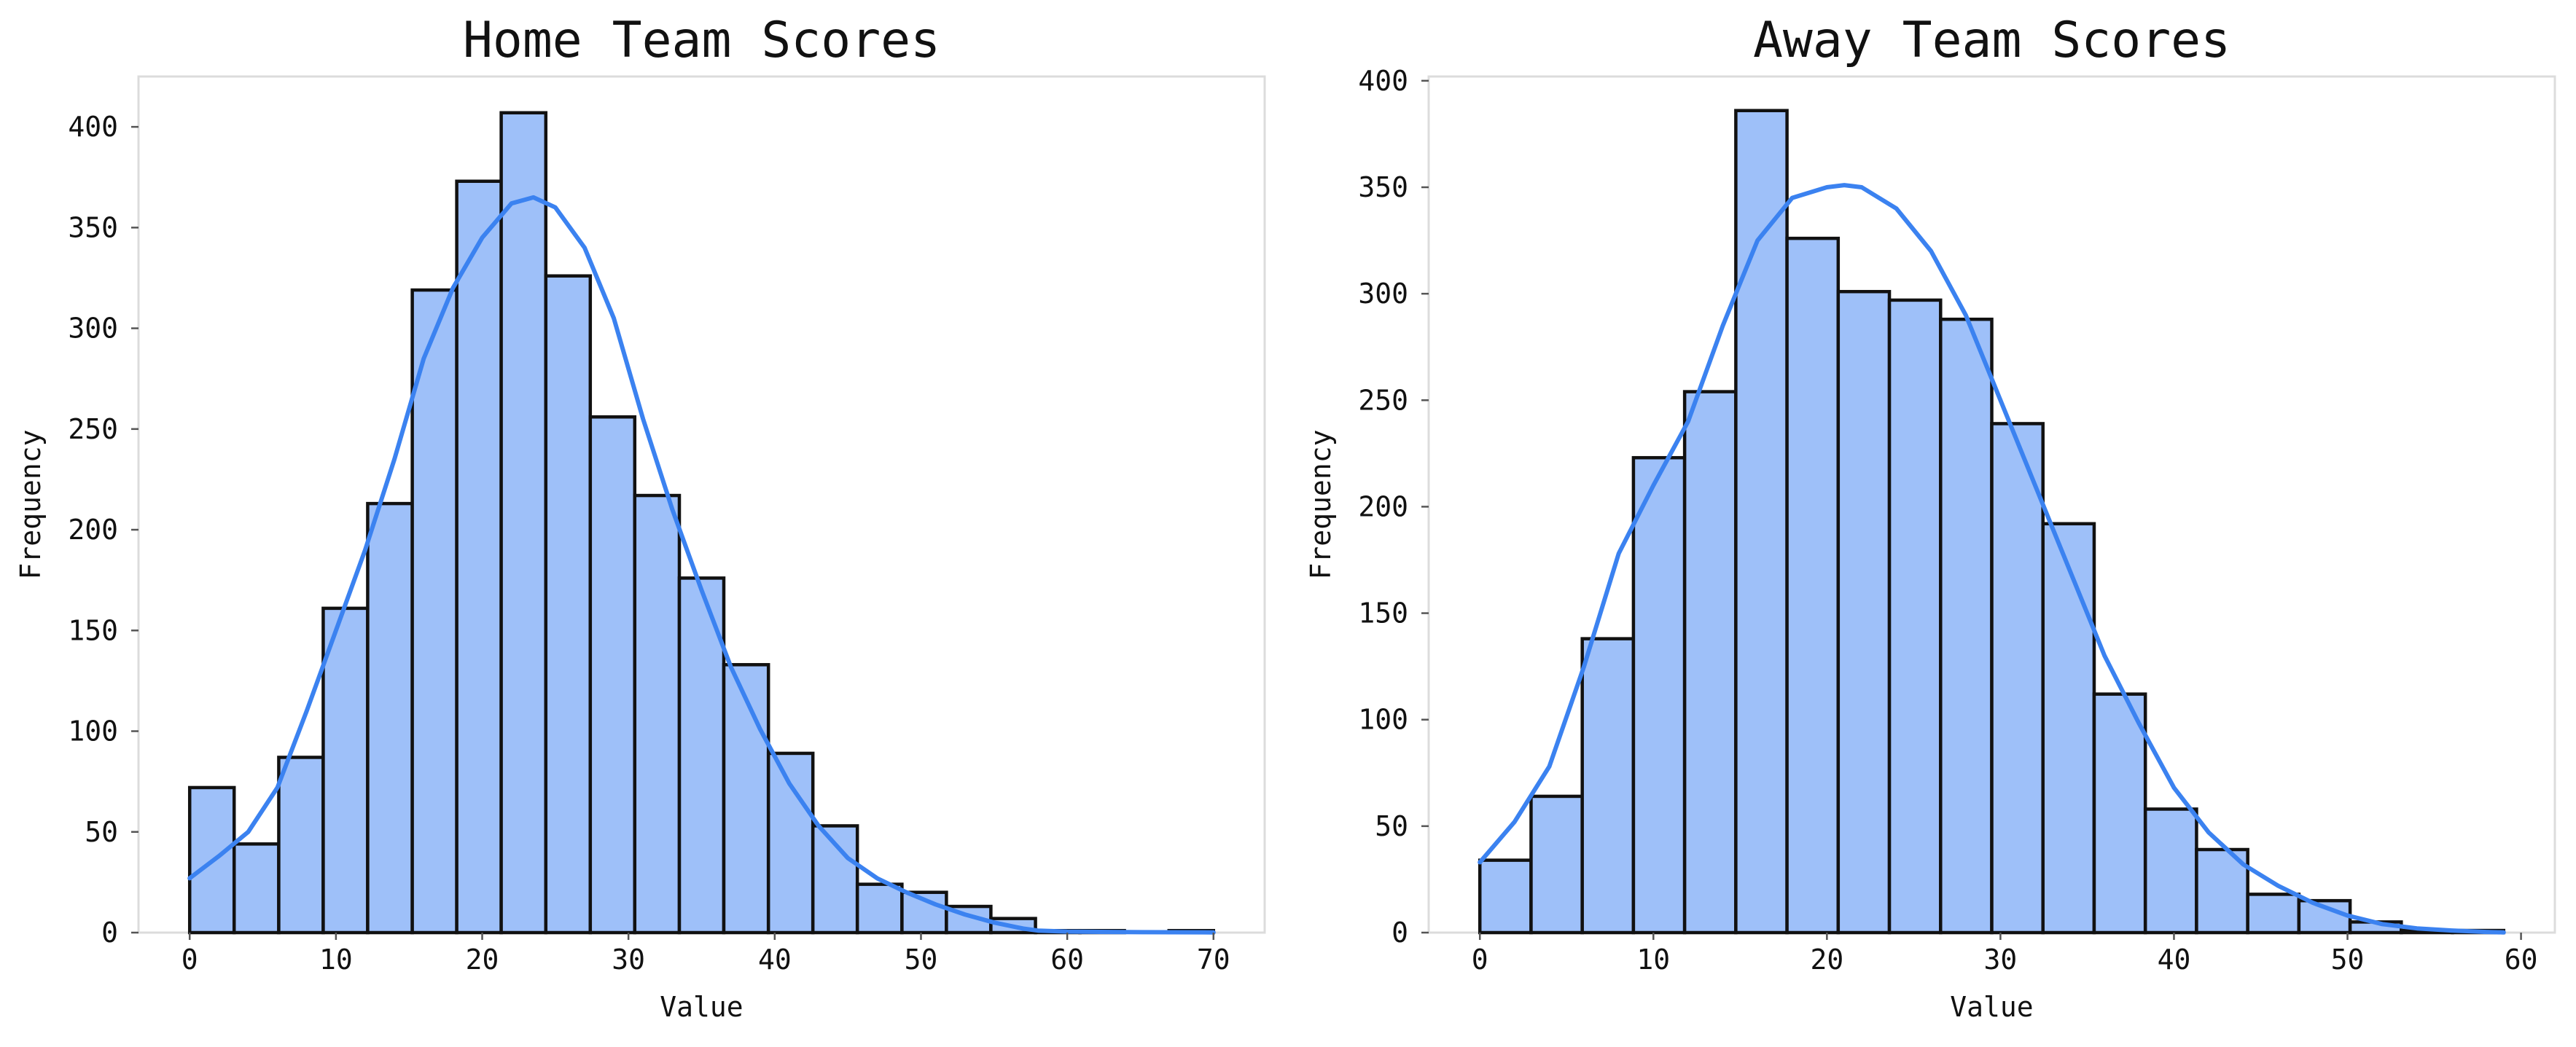 The image size is (2576, 1047). What do you see at coordinates (1213, 960) in the screenshot?
I see `x-tick-label: 70` at bounding box center [1213, 960].